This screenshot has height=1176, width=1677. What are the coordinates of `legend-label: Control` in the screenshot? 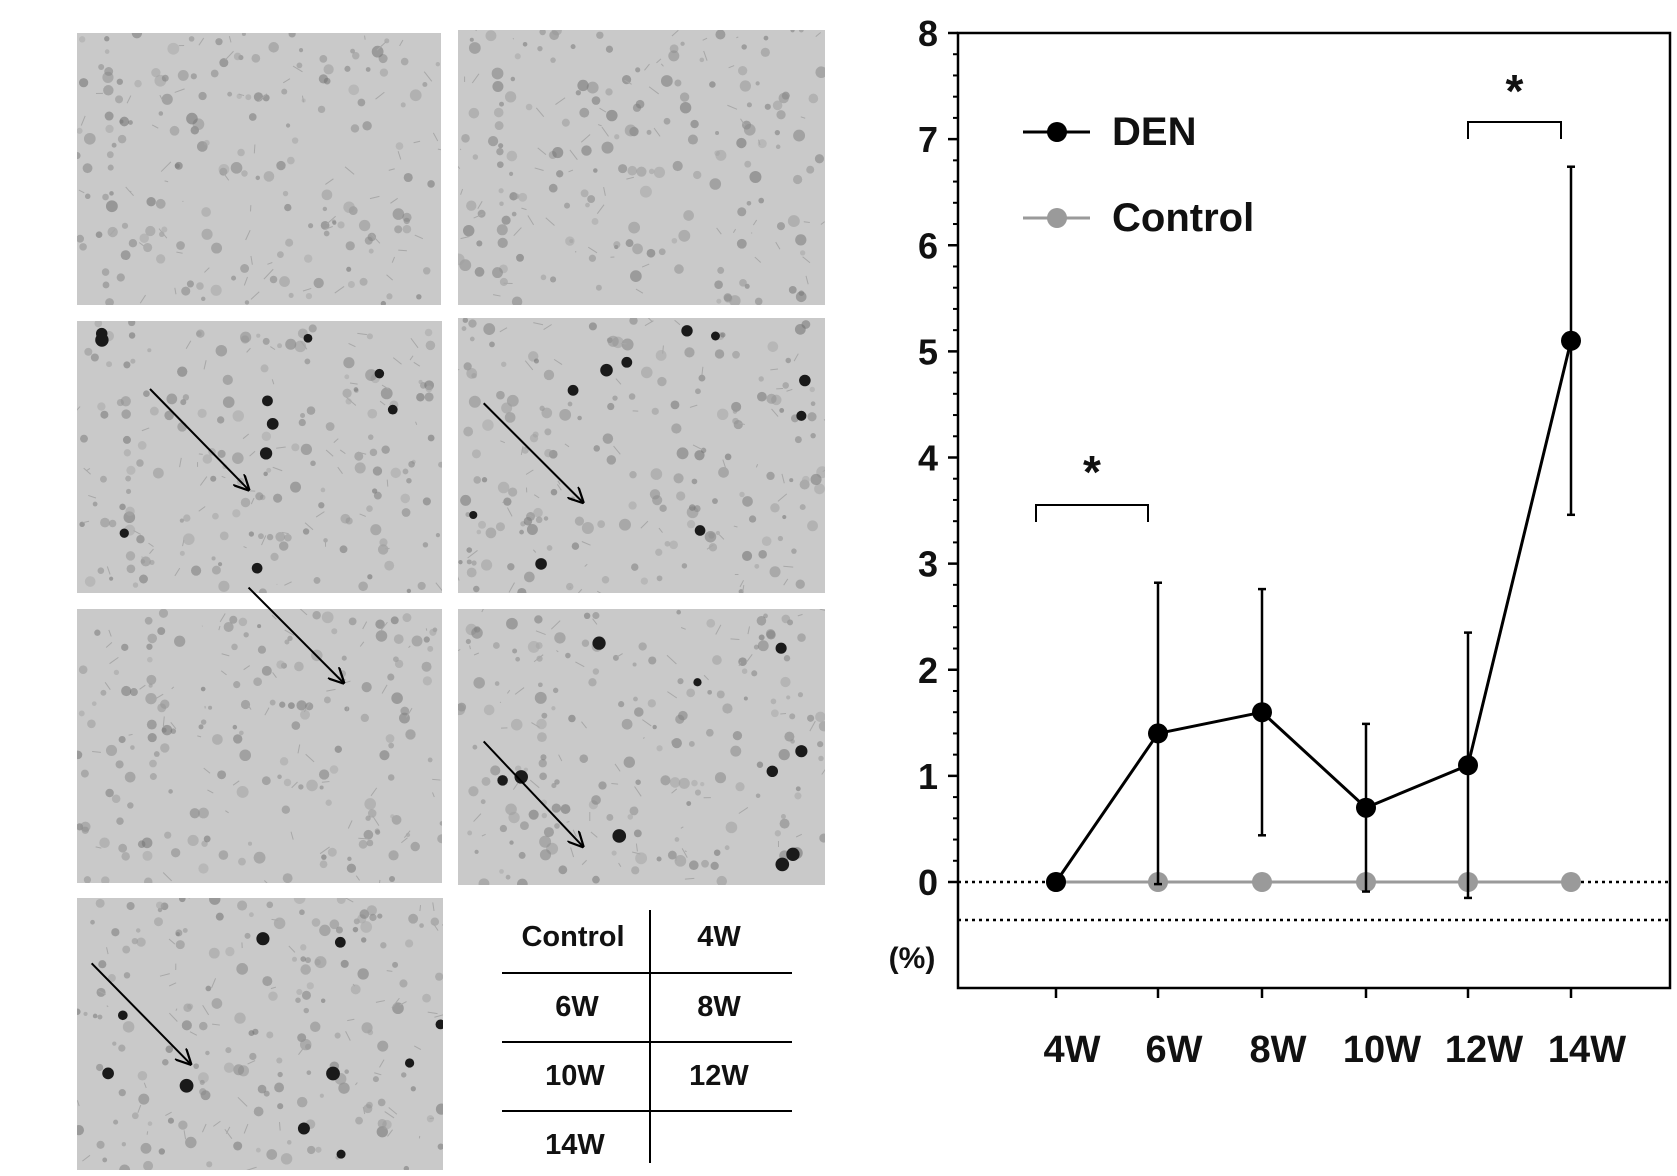 It's located at (1183, 218).